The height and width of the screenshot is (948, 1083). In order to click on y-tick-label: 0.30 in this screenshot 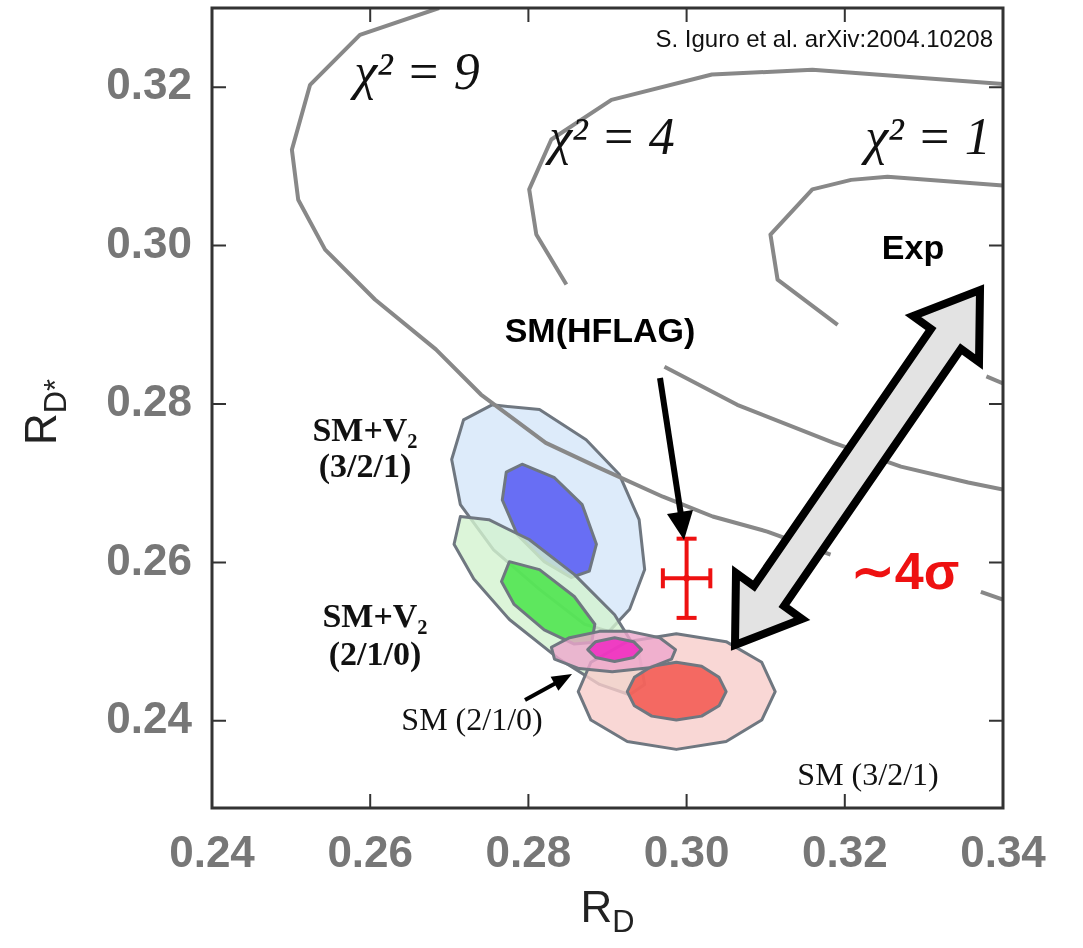, I will do `click(149, 242)`.